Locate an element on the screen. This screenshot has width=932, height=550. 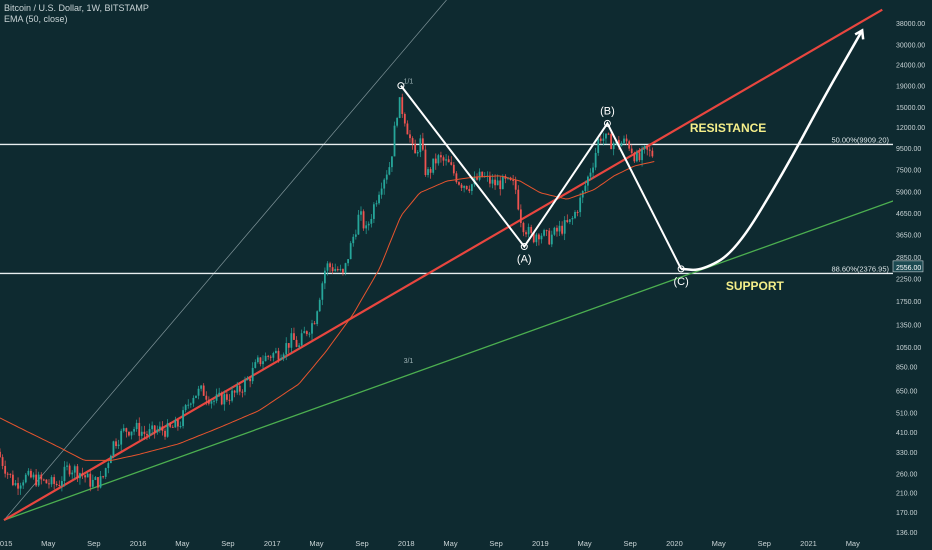
time-tick-label: 2017 is located at coordinates (272, 543).